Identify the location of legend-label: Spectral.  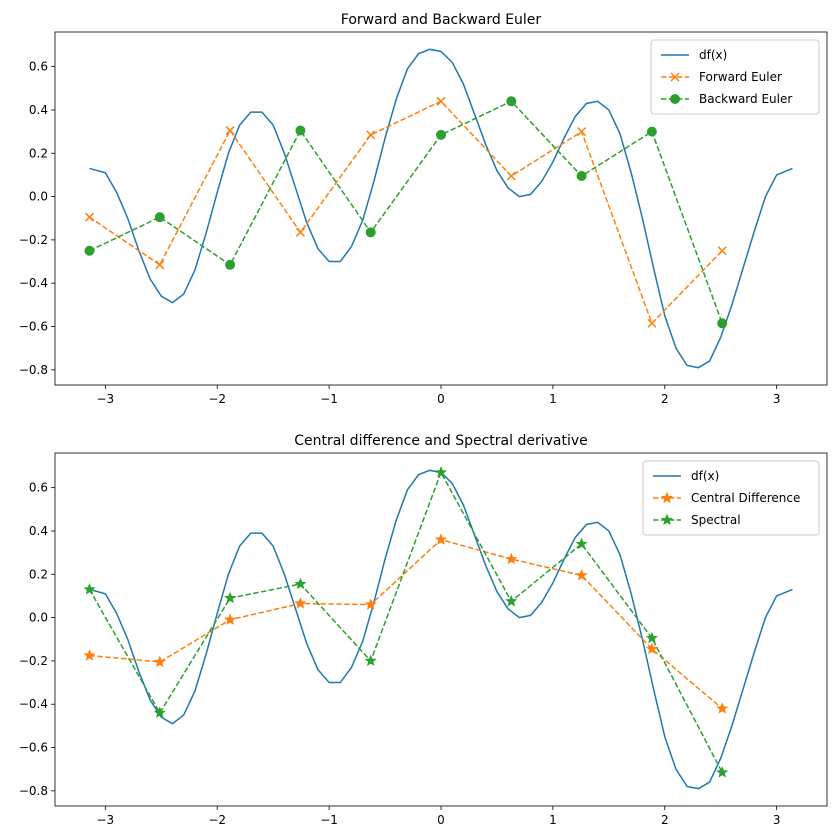
(716, 520).